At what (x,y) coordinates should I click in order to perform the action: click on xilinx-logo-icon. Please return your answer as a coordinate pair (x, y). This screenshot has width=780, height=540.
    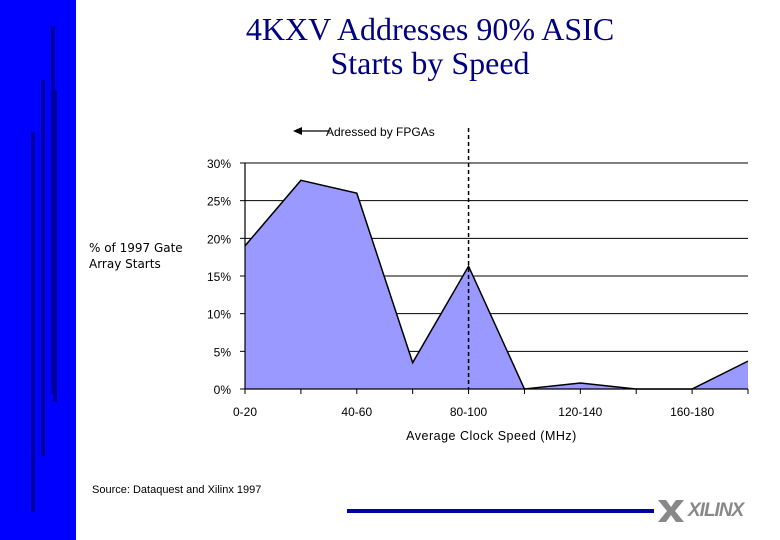
    Looking at the image, I should click on (671, 511).